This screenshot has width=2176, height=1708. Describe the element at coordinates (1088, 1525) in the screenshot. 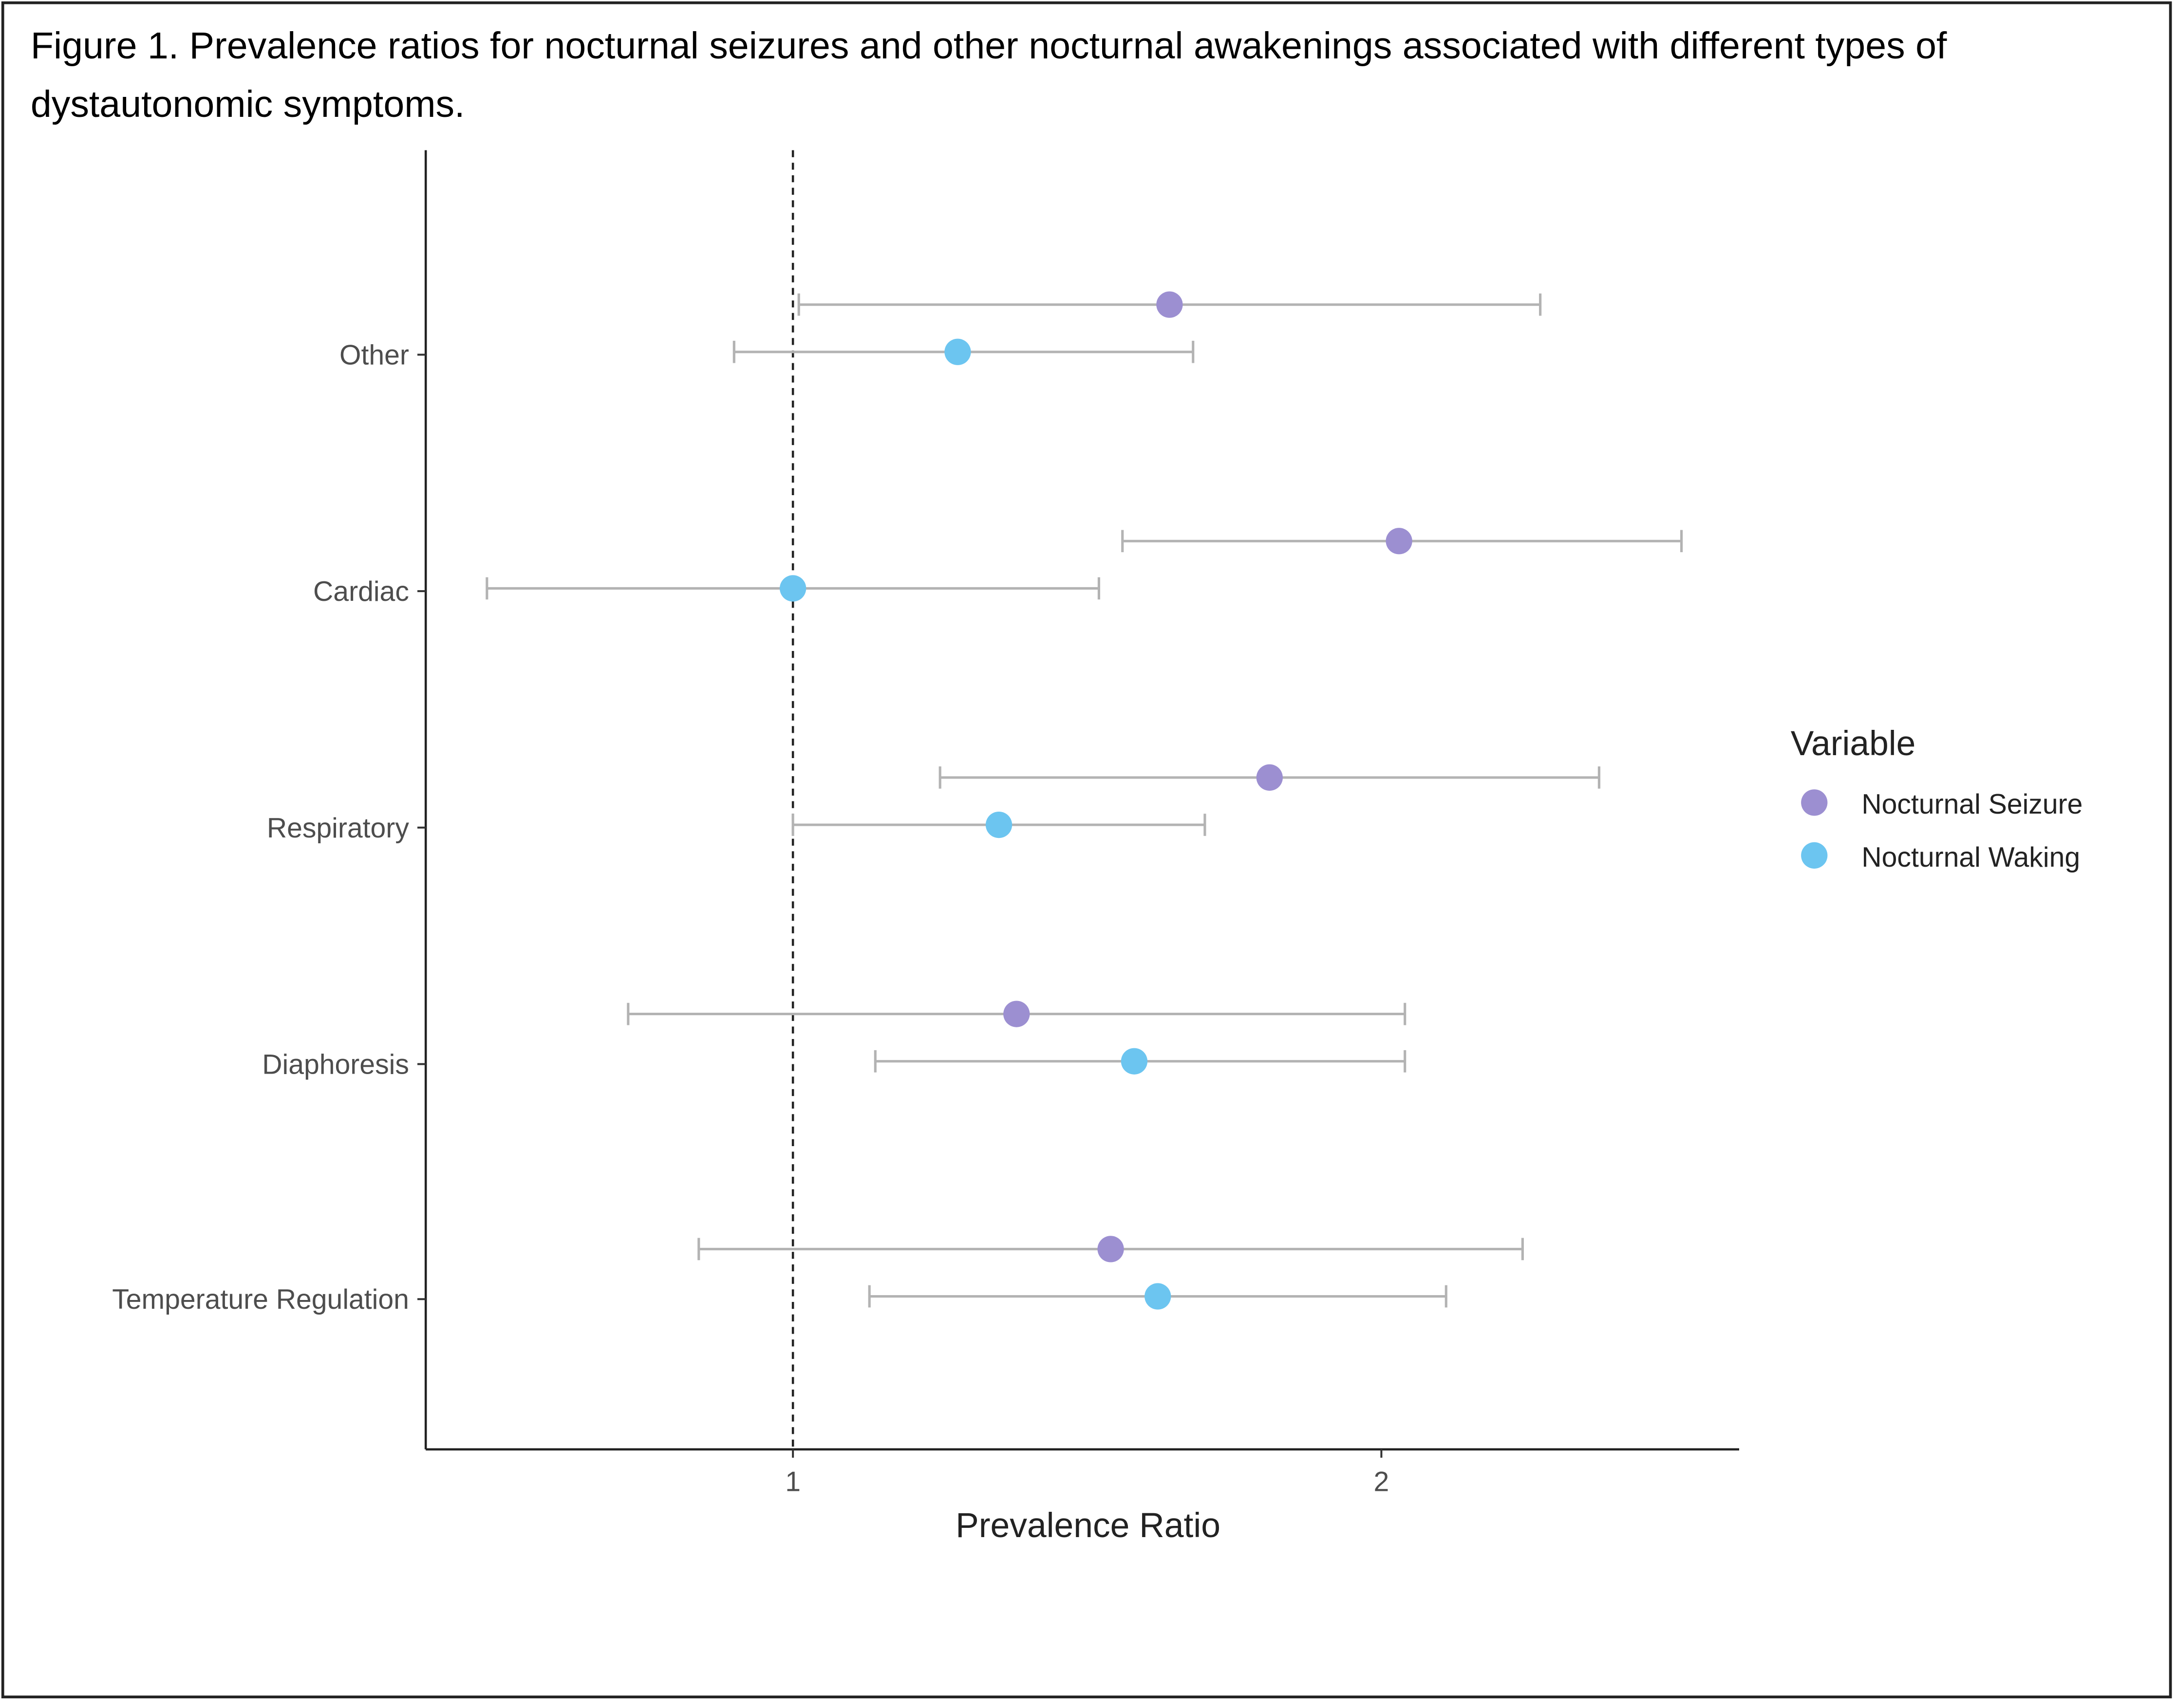

I see `x-axis-title: Prevalence Ratio` at that location.